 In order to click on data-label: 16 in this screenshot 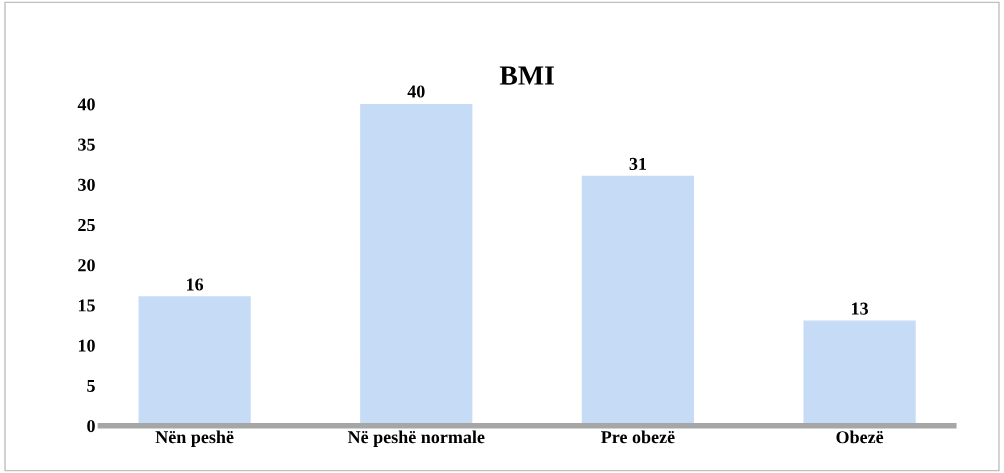, I will do `click(195, 284)`.